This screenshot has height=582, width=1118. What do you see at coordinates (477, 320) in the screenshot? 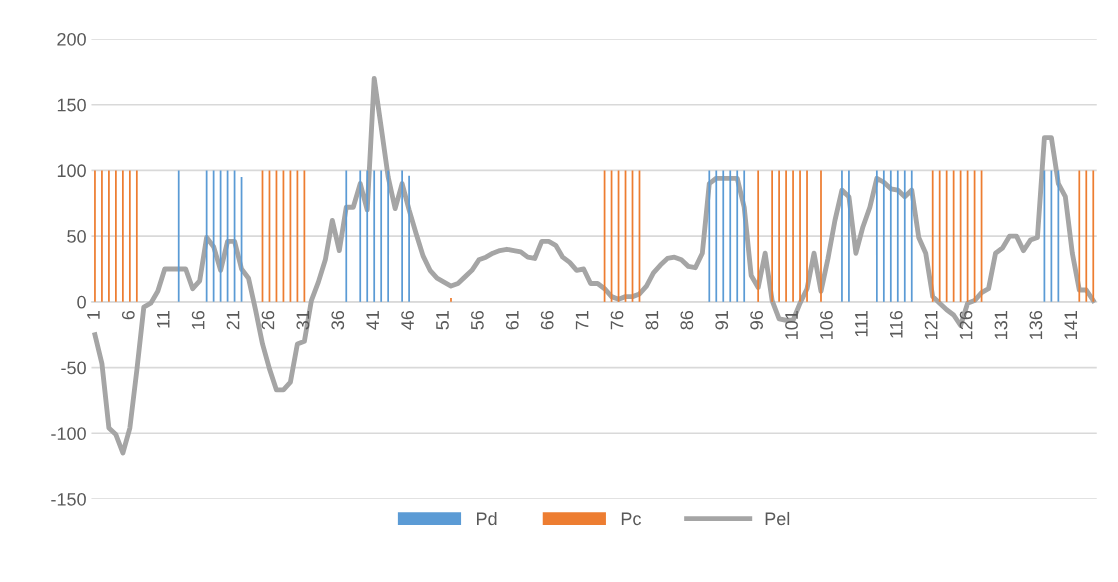
I see `x-tick-label: 56` at bounding box center [477, 320].